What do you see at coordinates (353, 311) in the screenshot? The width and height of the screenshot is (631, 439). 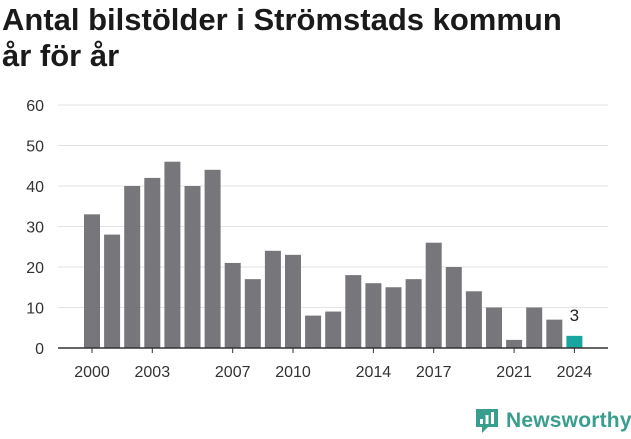 I see `bar-2013` at bounding box center [353, 311].